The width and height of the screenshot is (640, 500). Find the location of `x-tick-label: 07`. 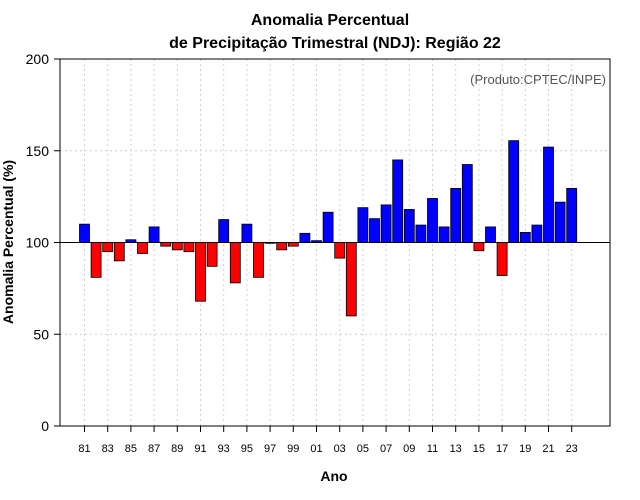

x-tick-label: 07 is located at coordinates (386, 449).